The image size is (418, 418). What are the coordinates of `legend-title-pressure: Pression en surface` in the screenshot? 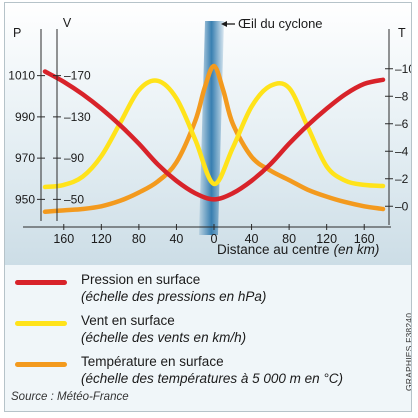 It's located at (141, 279).